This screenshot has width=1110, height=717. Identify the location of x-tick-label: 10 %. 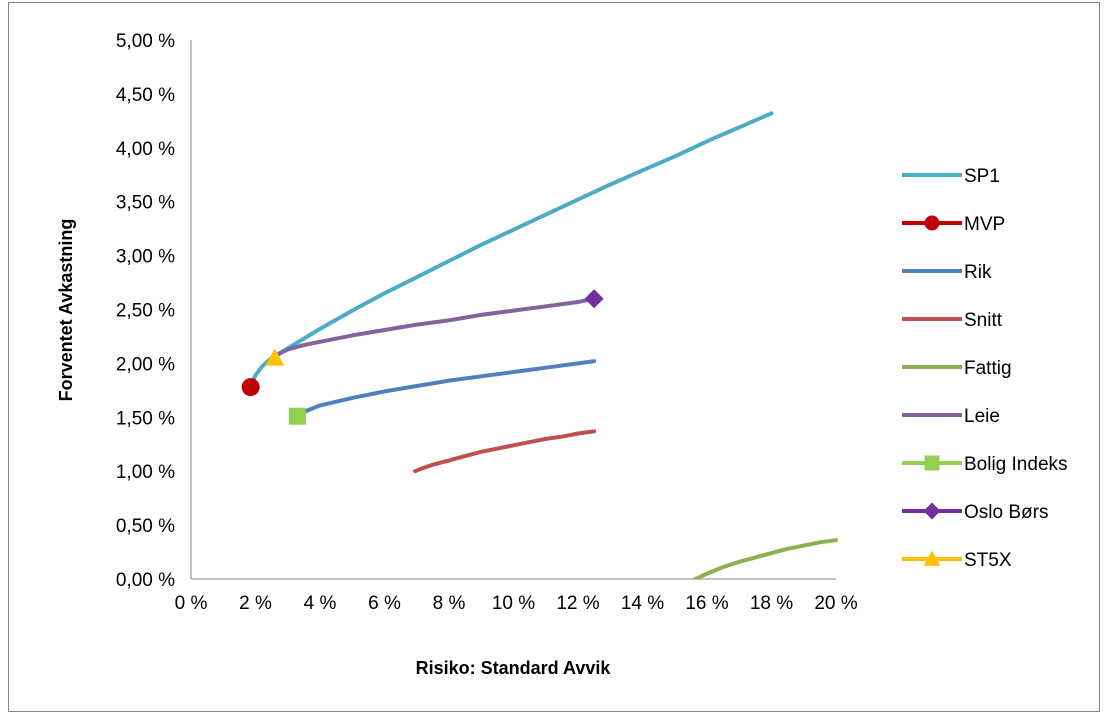
(513, 603).